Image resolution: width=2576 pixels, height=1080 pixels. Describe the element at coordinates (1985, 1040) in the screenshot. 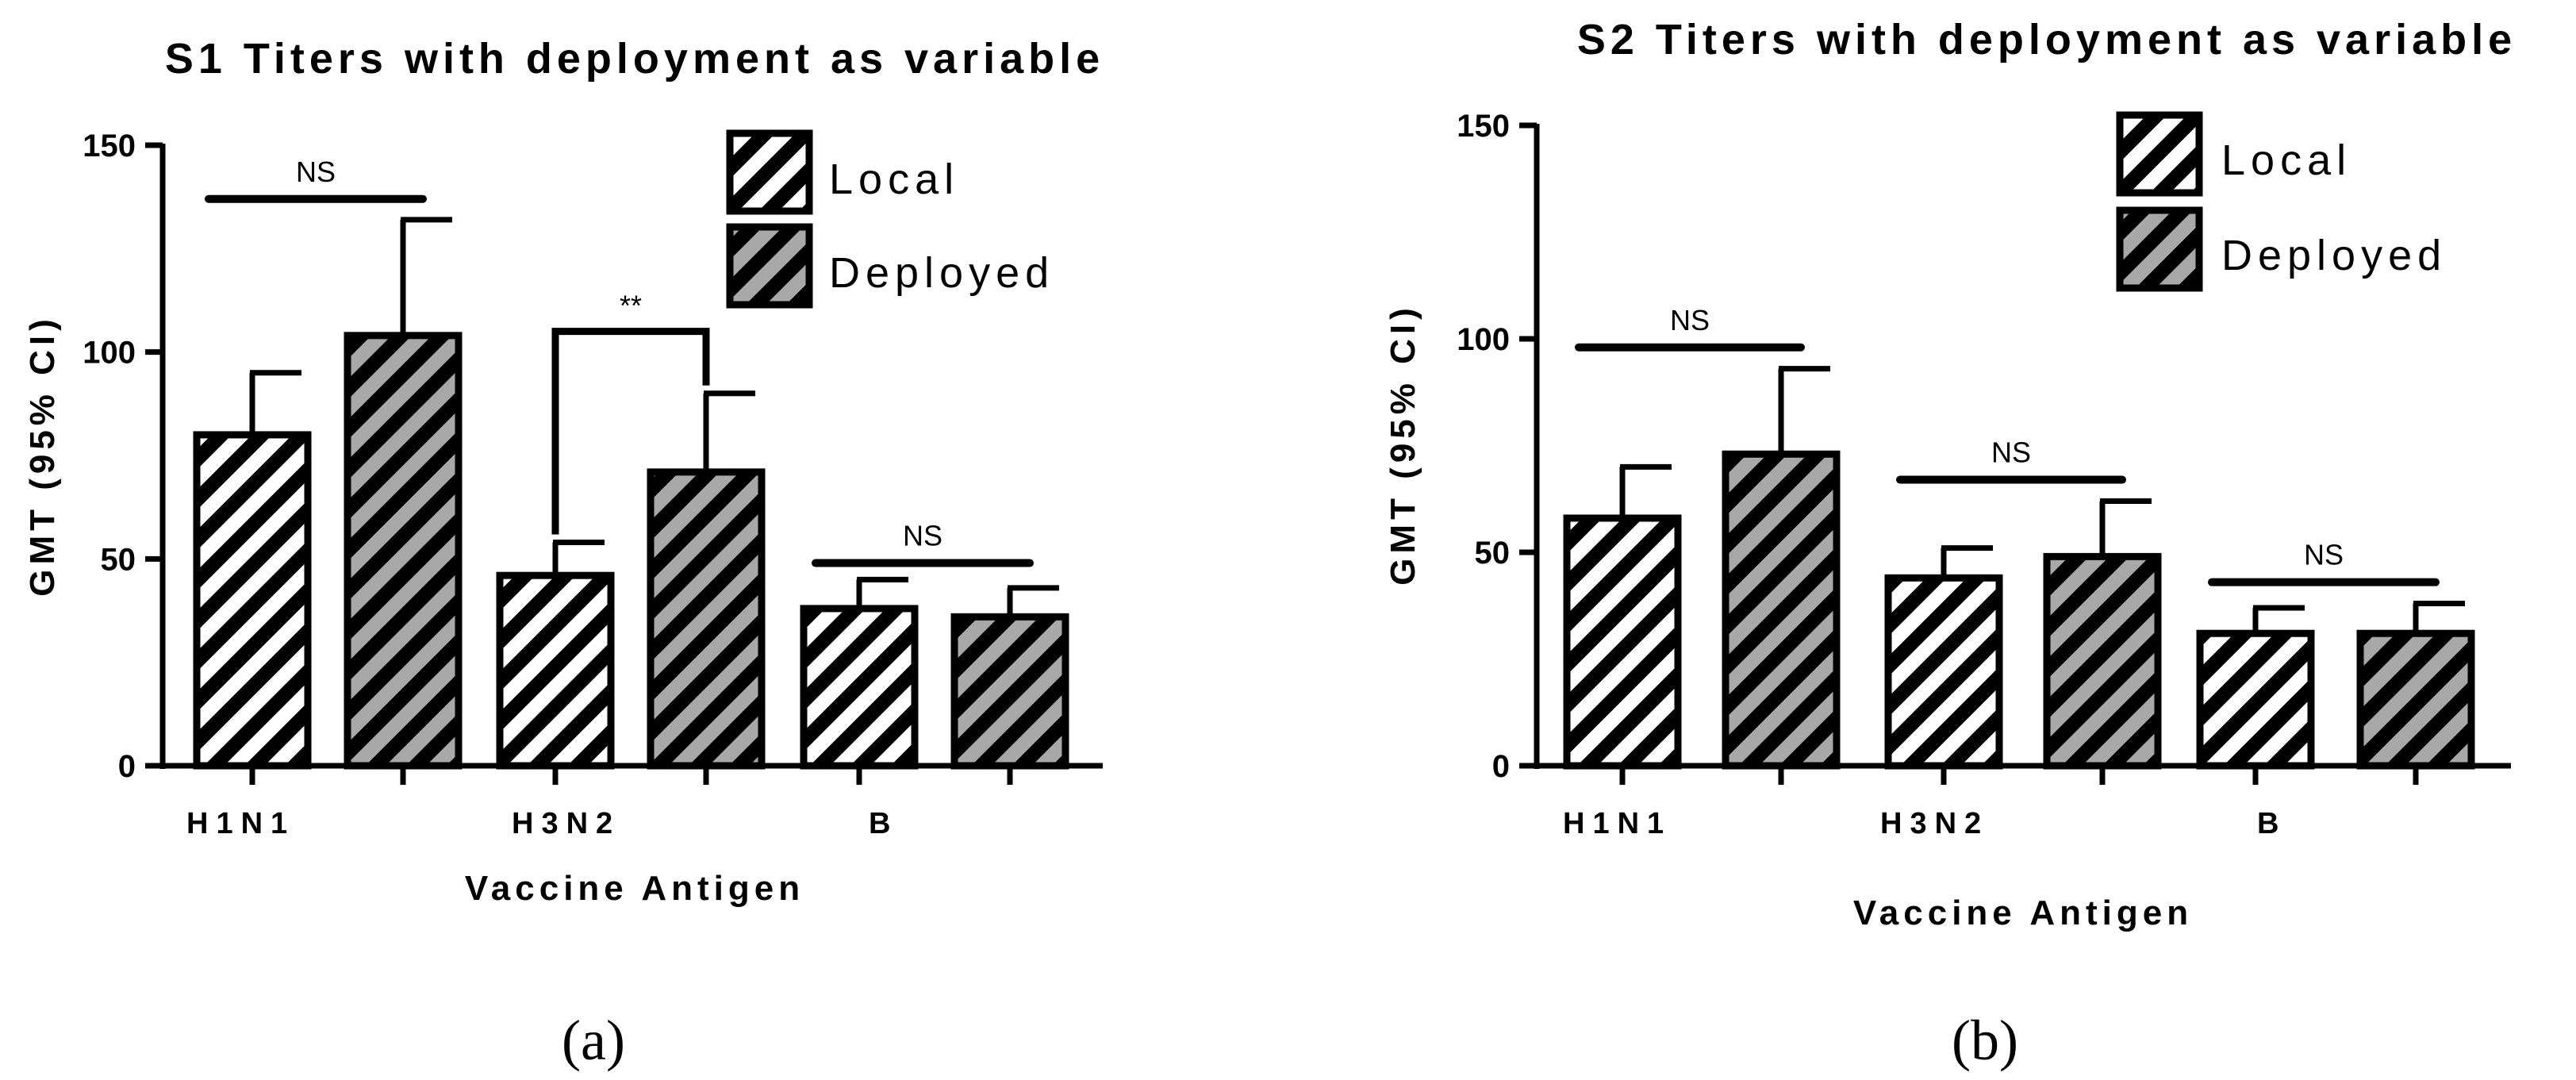

I see `panel-label: (b)` at that location.